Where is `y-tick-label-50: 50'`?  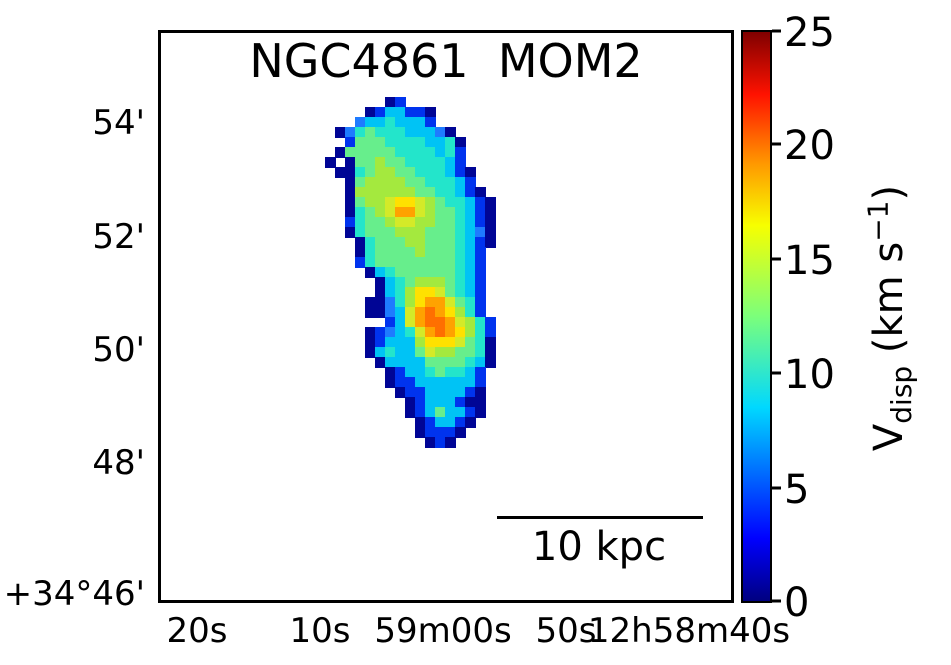
y-tick-label-50: 50' is located at coordinates (118, 350).